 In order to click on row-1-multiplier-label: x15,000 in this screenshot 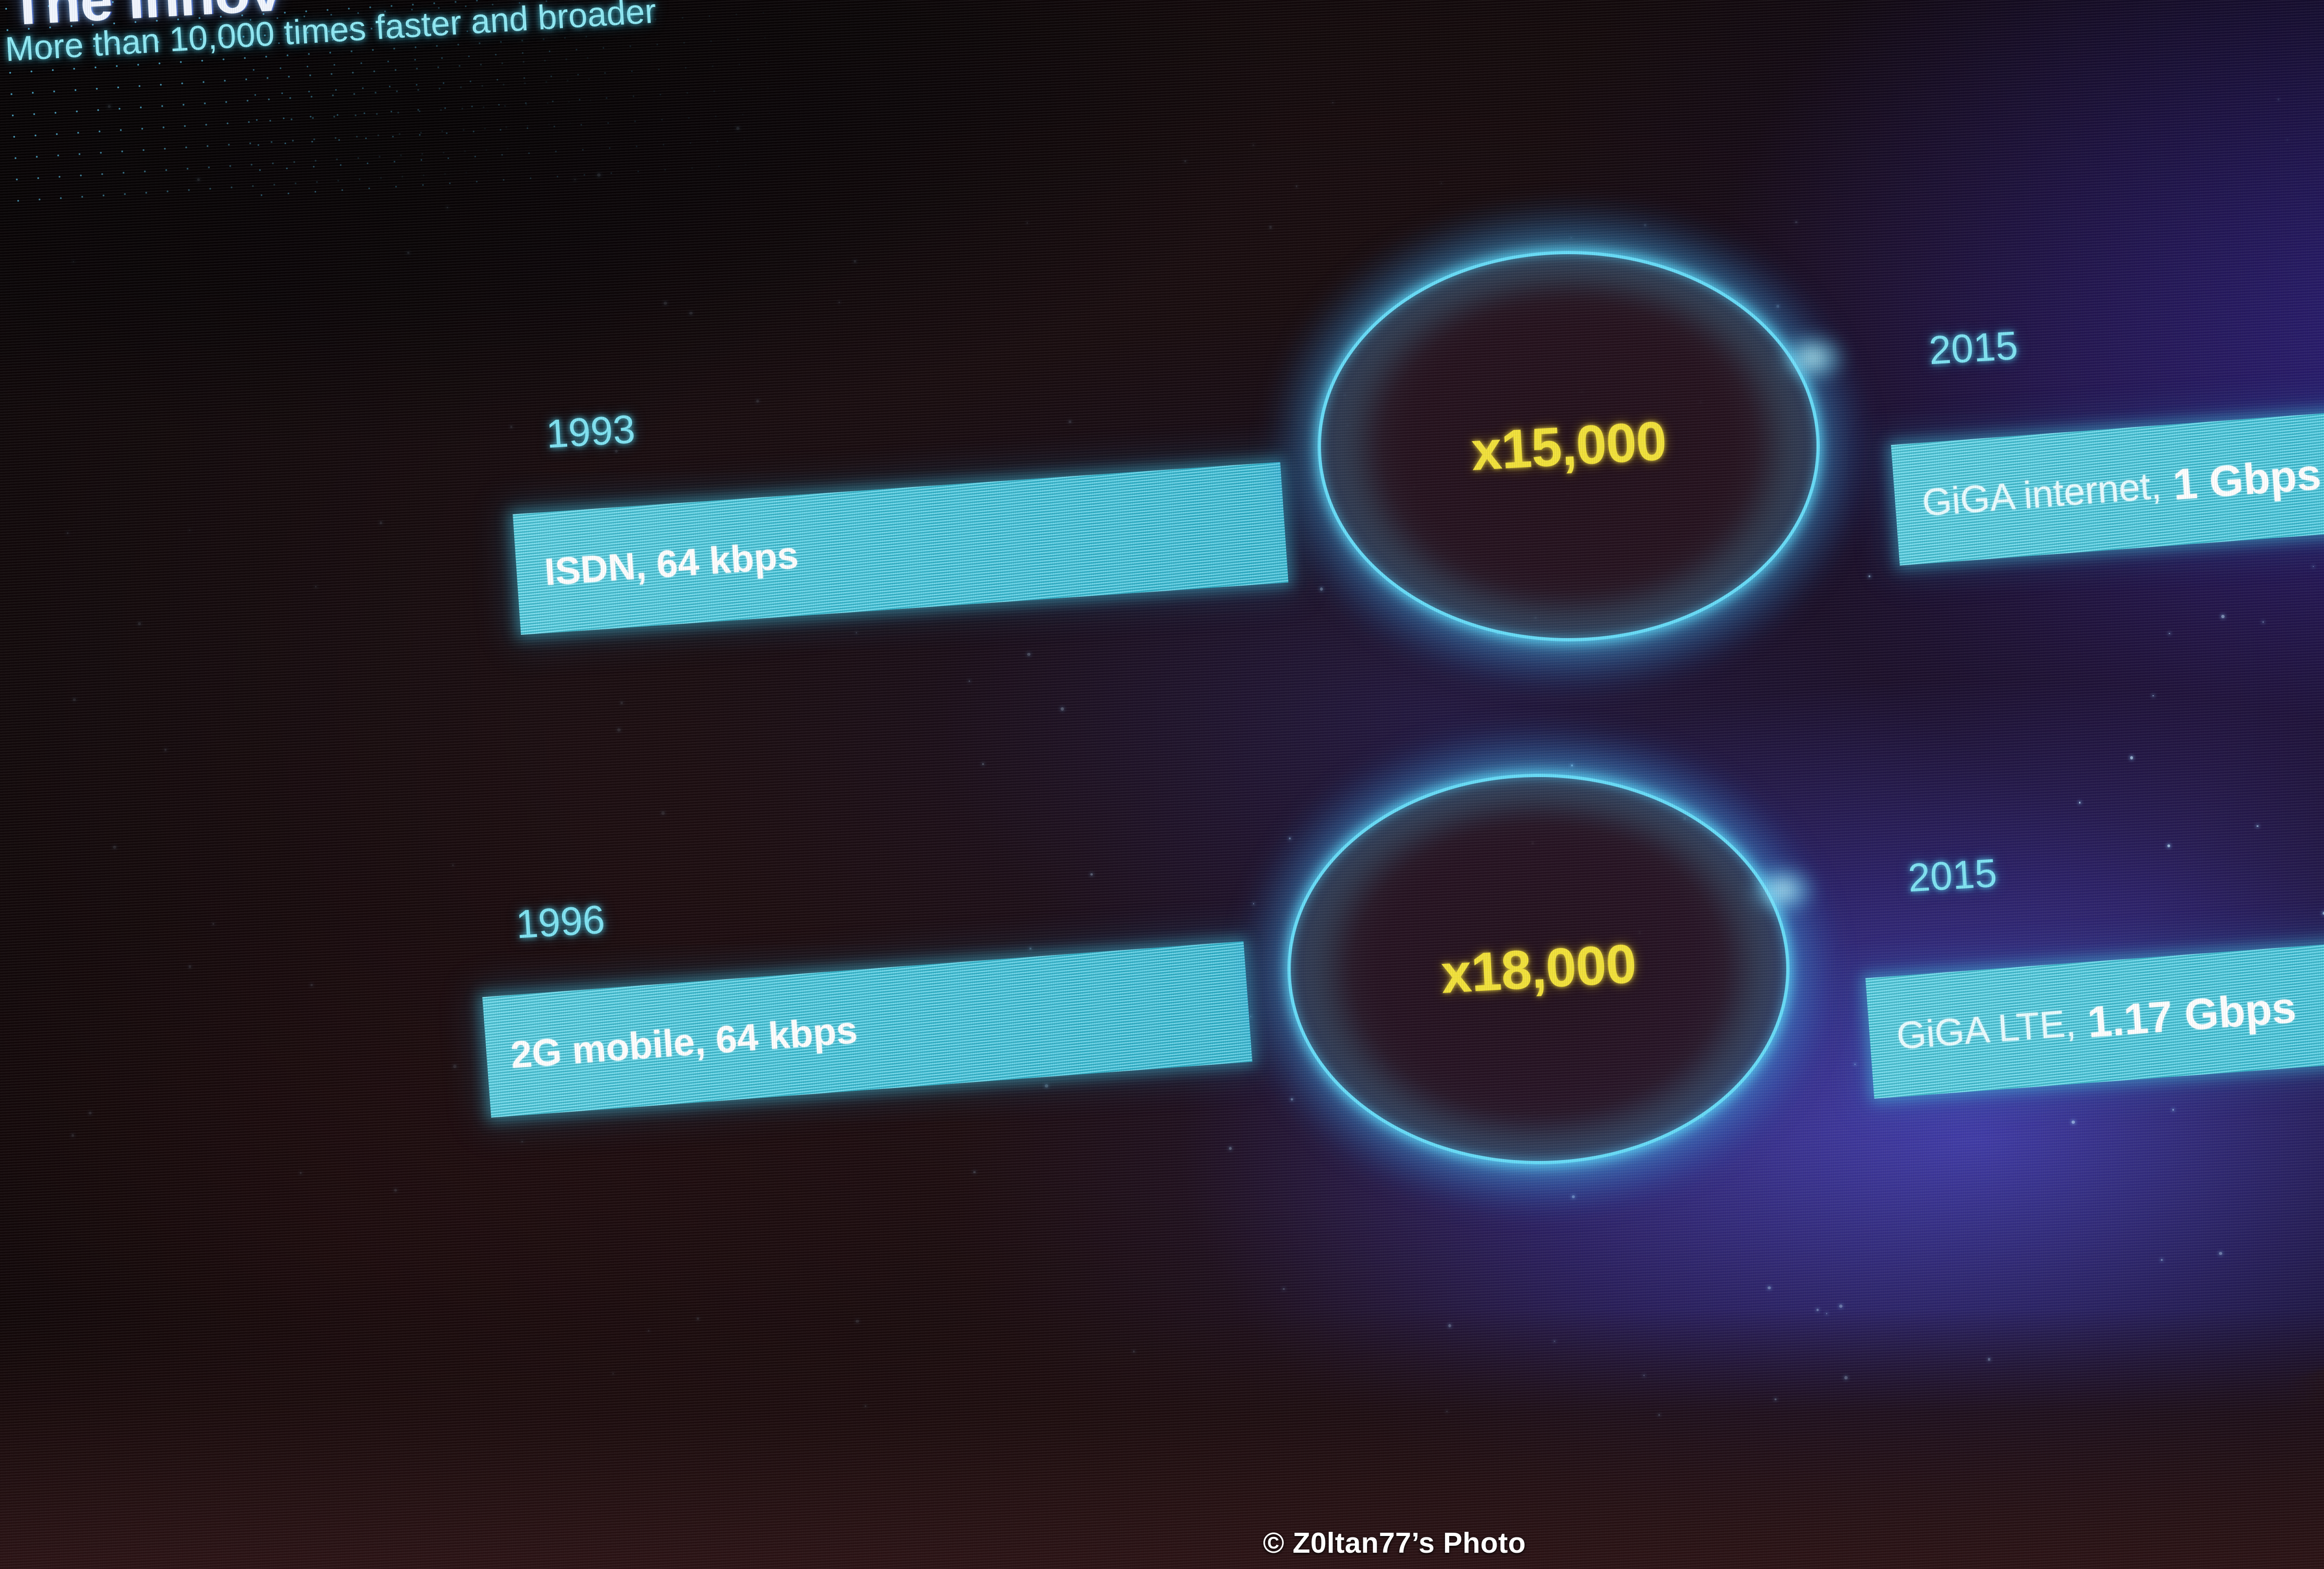, I will do `click(1568, 446)`.